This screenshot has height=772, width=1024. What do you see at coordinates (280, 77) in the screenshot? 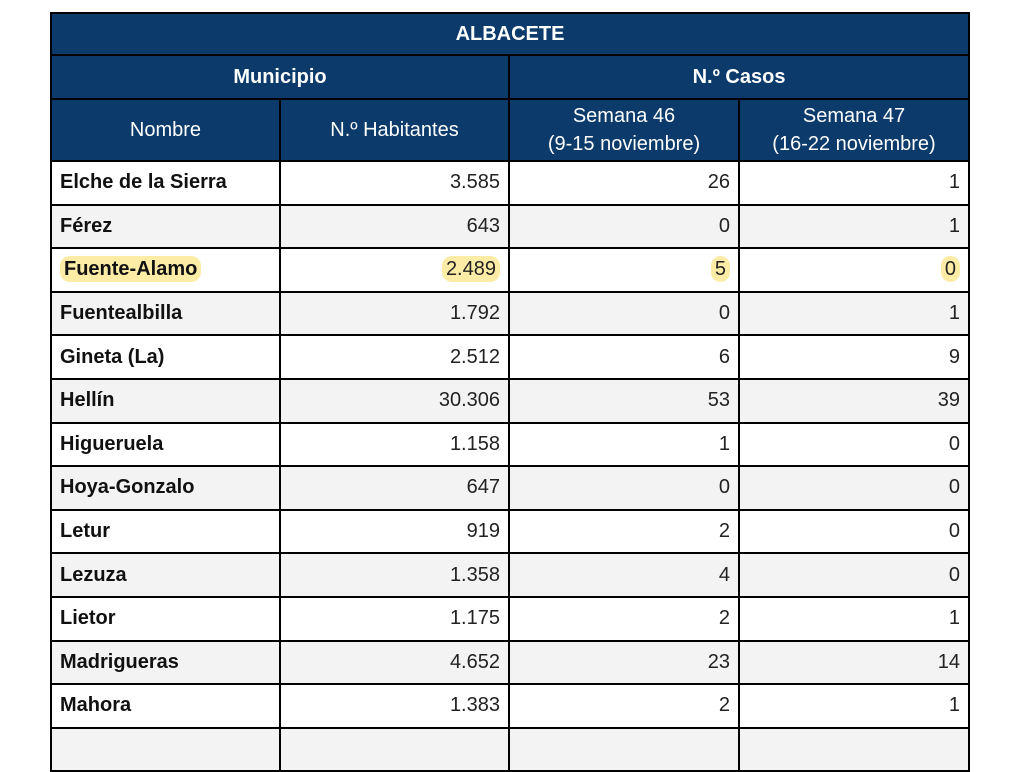
I see `group-header-municipio: Municipio` at bounding box center [280, 77].